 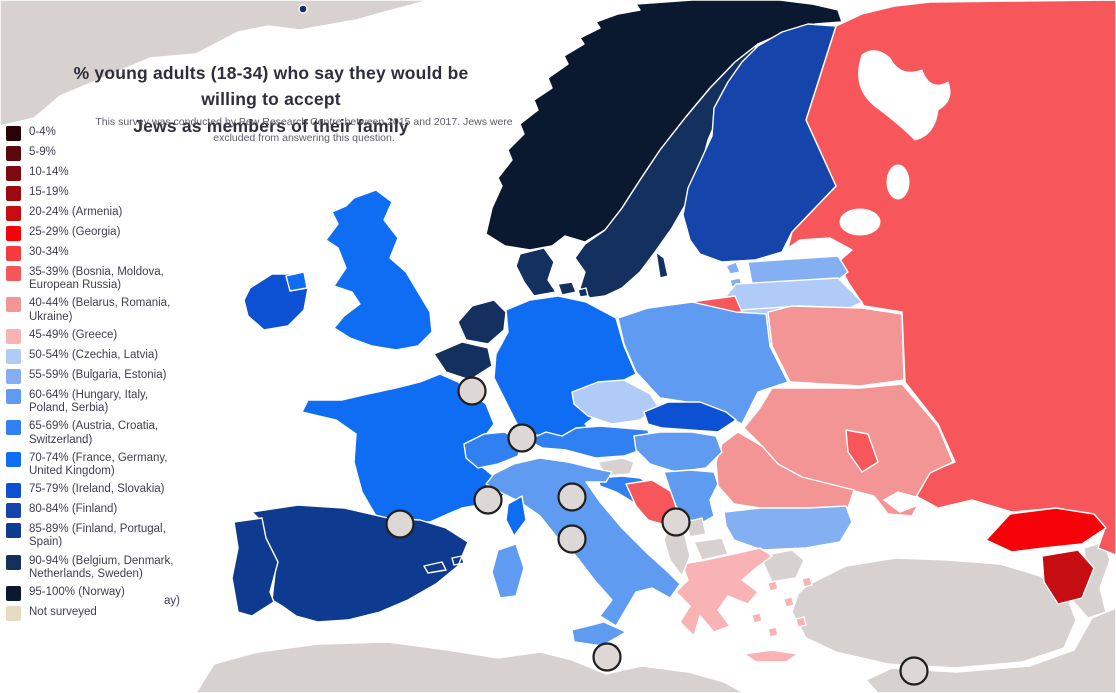 What do you see at coordinates (711, 549) in the screenshot?
I see `country-north-macedonia` at bounding box center [711, 549].